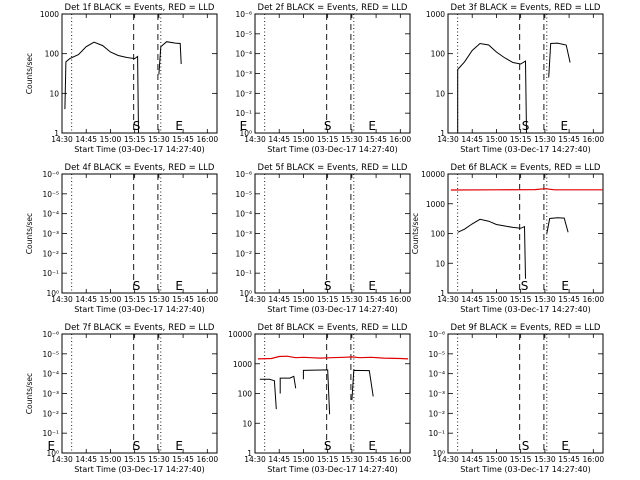  Describe the element at coordinates (140, 168) in the screenshot. I see `chart-title: Det 4f BLACK = Events, RED = LLD` at that location.